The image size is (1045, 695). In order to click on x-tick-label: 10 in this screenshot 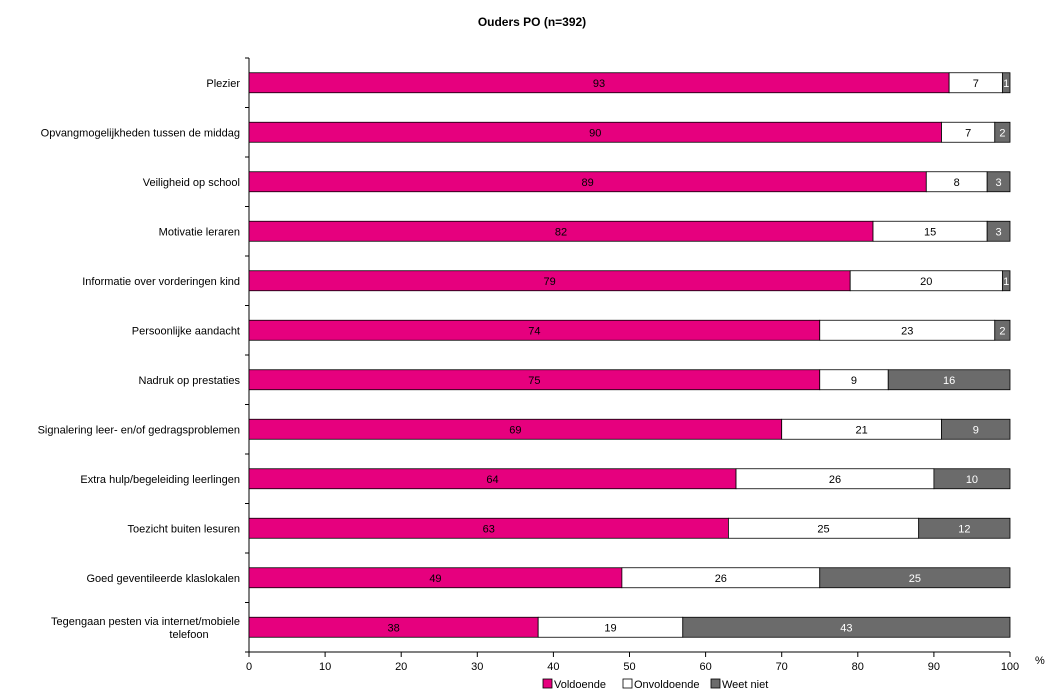, I will do `click(325, 667)`.